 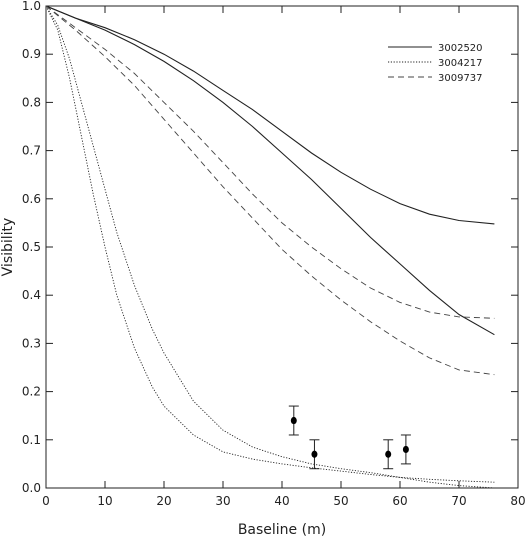 I want to click on y-tick-label: 0.0, so click(x=31, y=488).